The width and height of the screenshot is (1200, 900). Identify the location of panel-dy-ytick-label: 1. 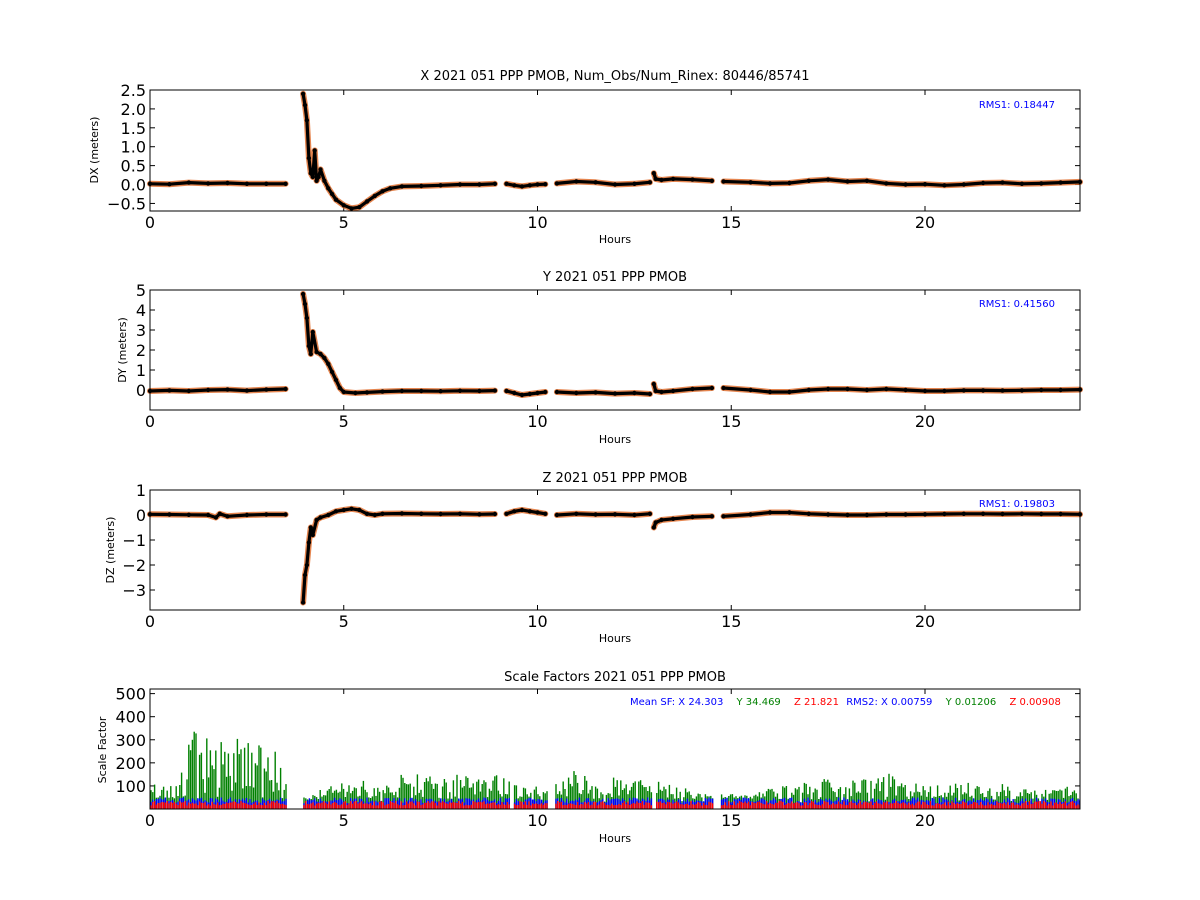
(141, 370).